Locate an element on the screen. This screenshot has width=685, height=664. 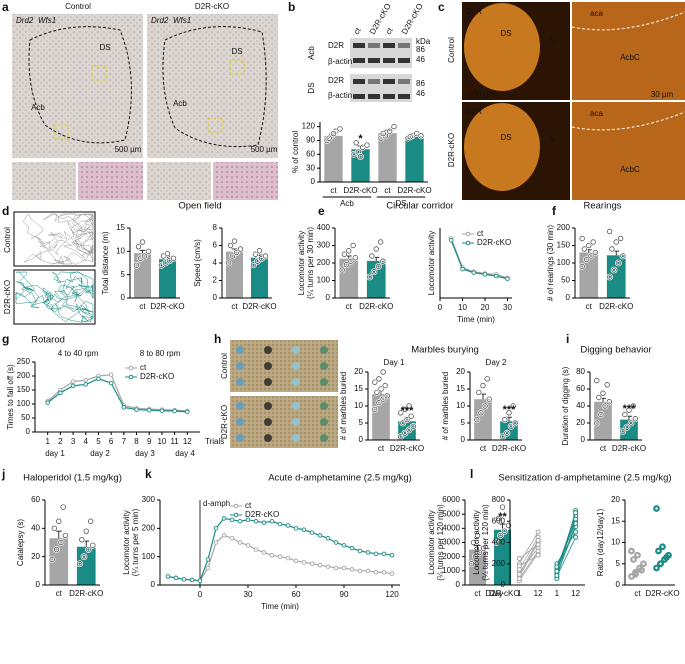
y-tick-label: 400 is located at coordinates (324, 227).